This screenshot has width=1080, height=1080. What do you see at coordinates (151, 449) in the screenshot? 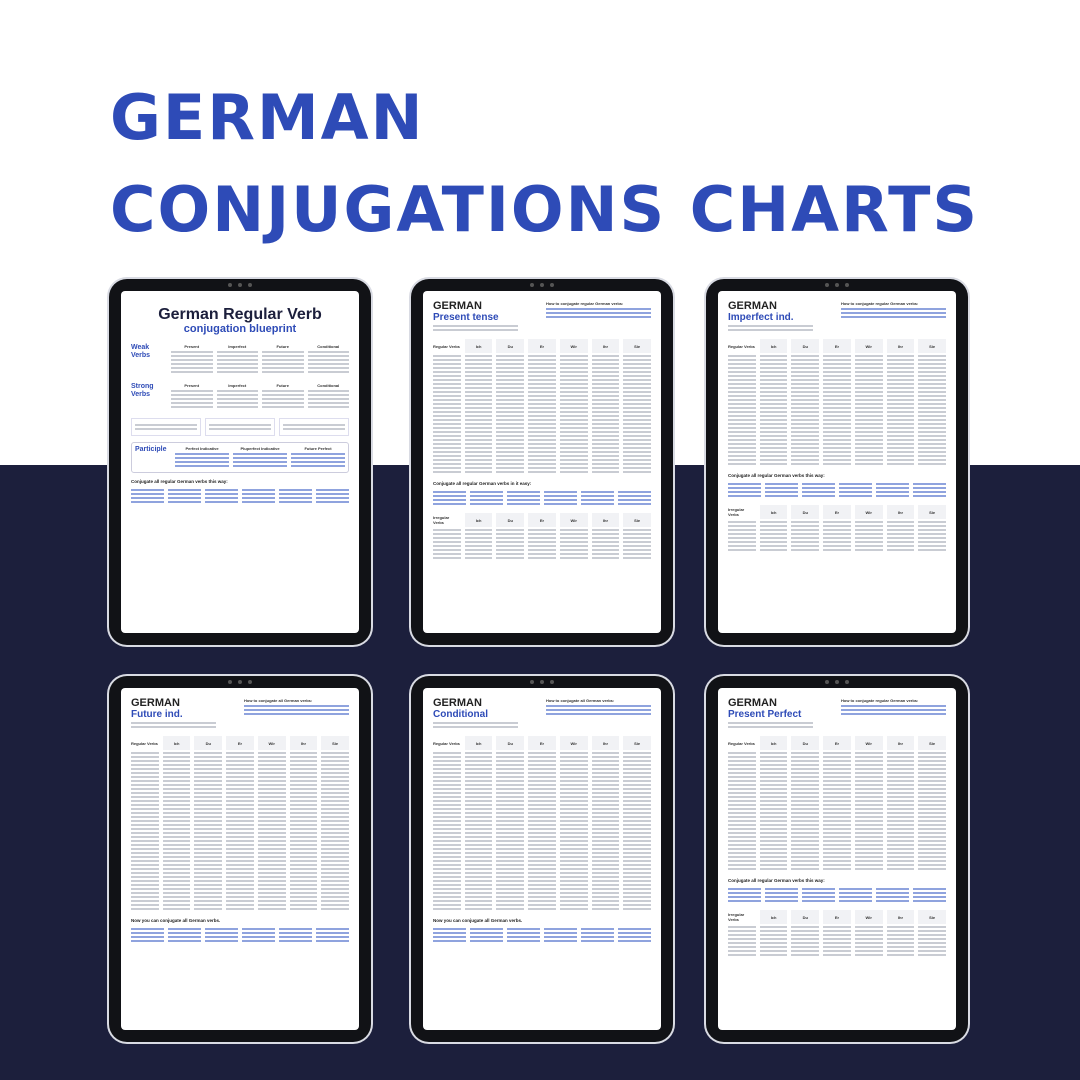
I see `participle-label: Participle` at bounding box center [151, 449].